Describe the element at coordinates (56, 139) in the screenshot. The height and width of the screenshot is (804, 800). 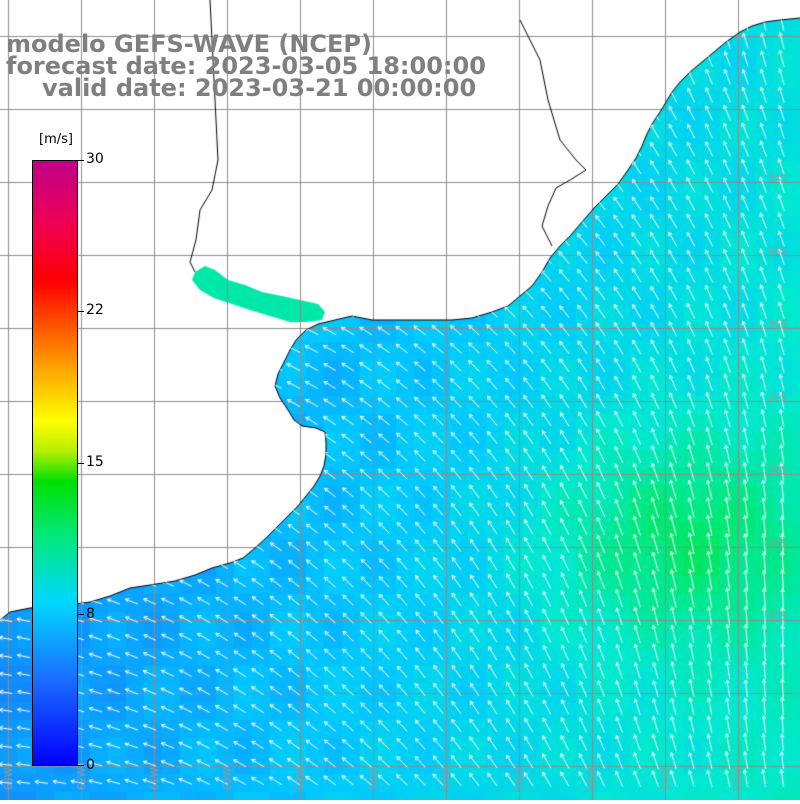
I see `colorbar-unit: [m/s]` at that location.